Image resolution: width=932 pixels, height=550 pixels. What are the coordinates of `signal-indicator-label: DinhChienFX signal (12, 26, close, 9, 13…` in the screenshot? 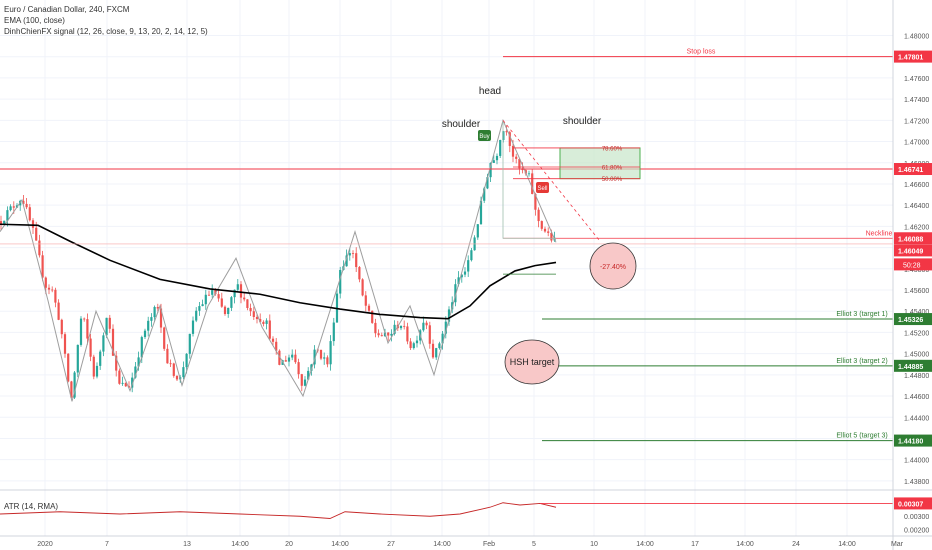 It's located at (106, 31).